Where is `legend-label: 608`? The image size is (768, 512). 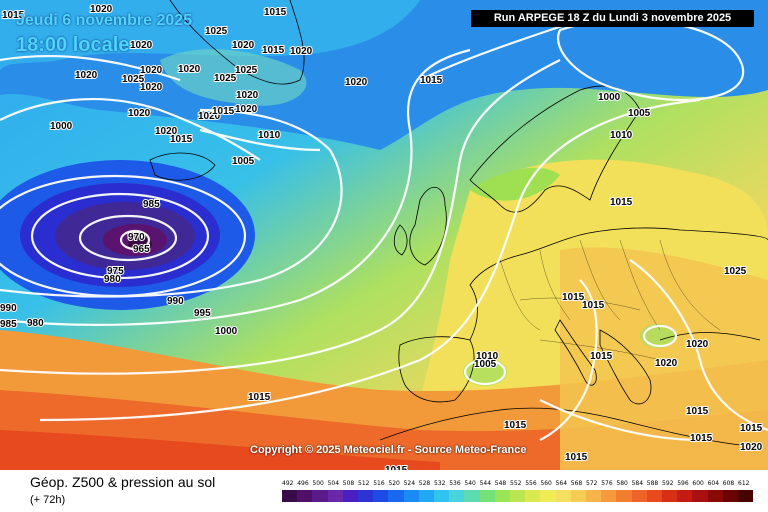
legend-label: 608 is located at coordinates (728, 483).